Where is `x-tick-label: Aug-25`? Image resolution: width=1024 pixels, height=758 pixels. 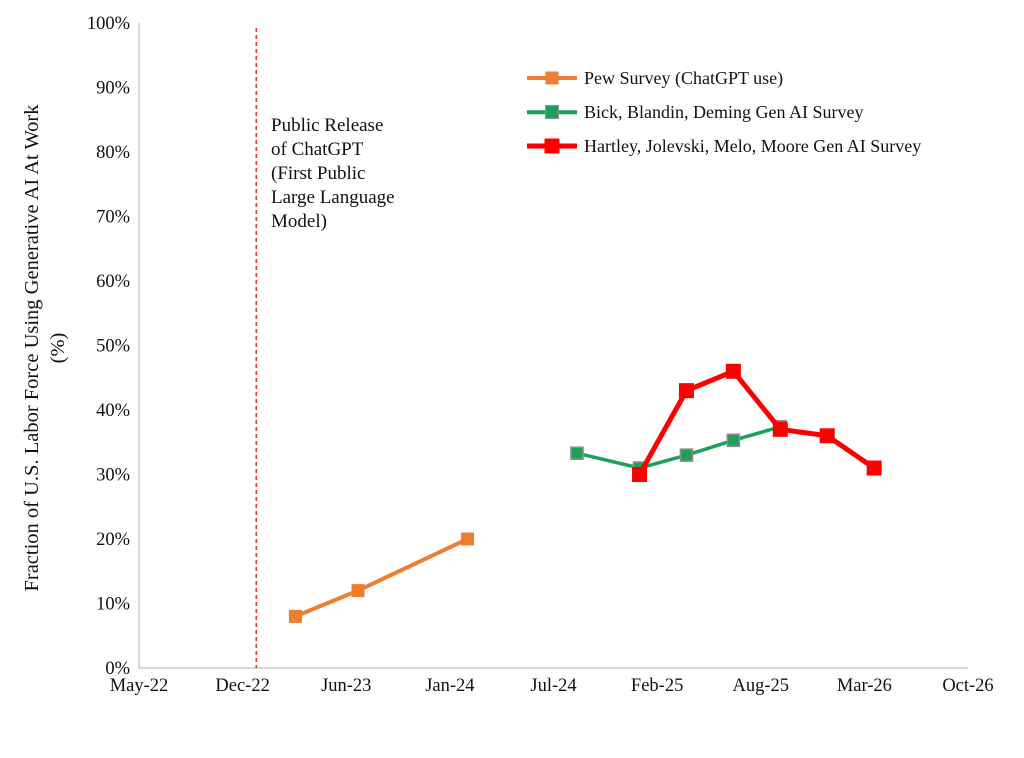 x-tick-label: Aug-25 is located at coordinates (760, 686).